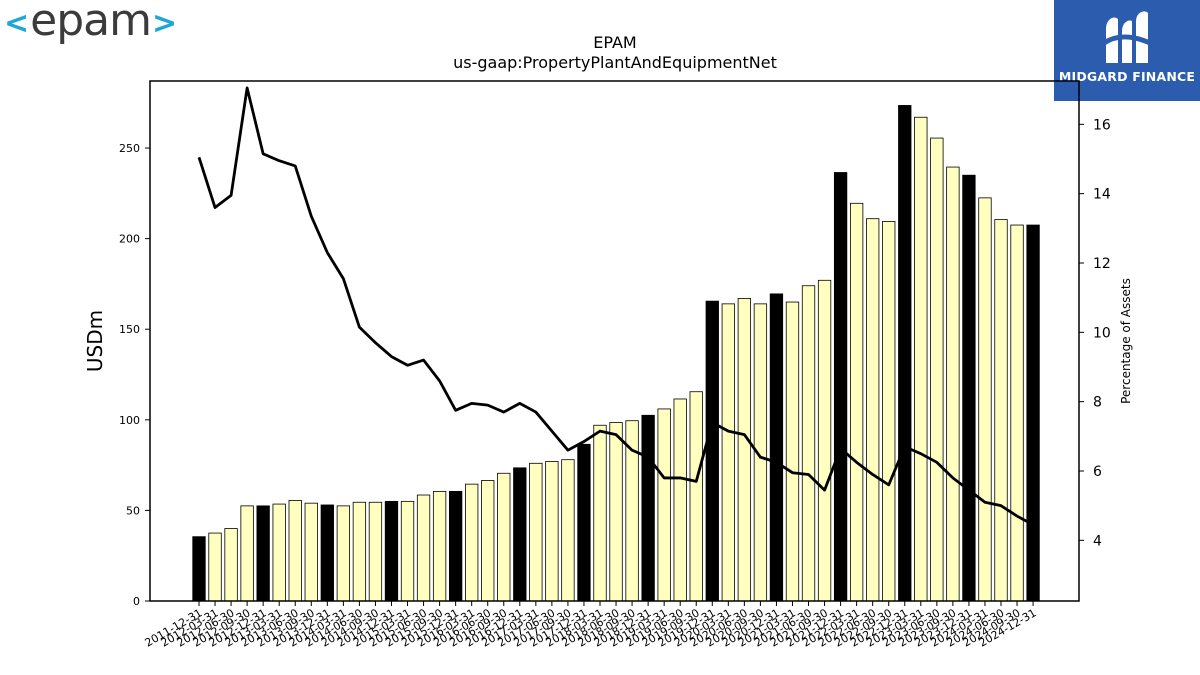 This screenshot has height=675, width=1200. I want to click on epam-logo: < epam >, so click(91, 23).